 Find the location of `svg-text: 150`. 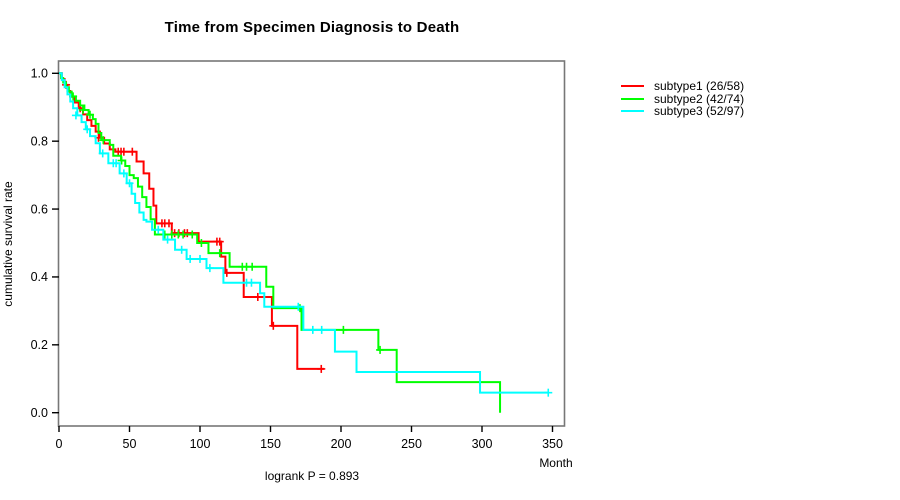

svg-text: 150 is located at coordinates (270, 444).